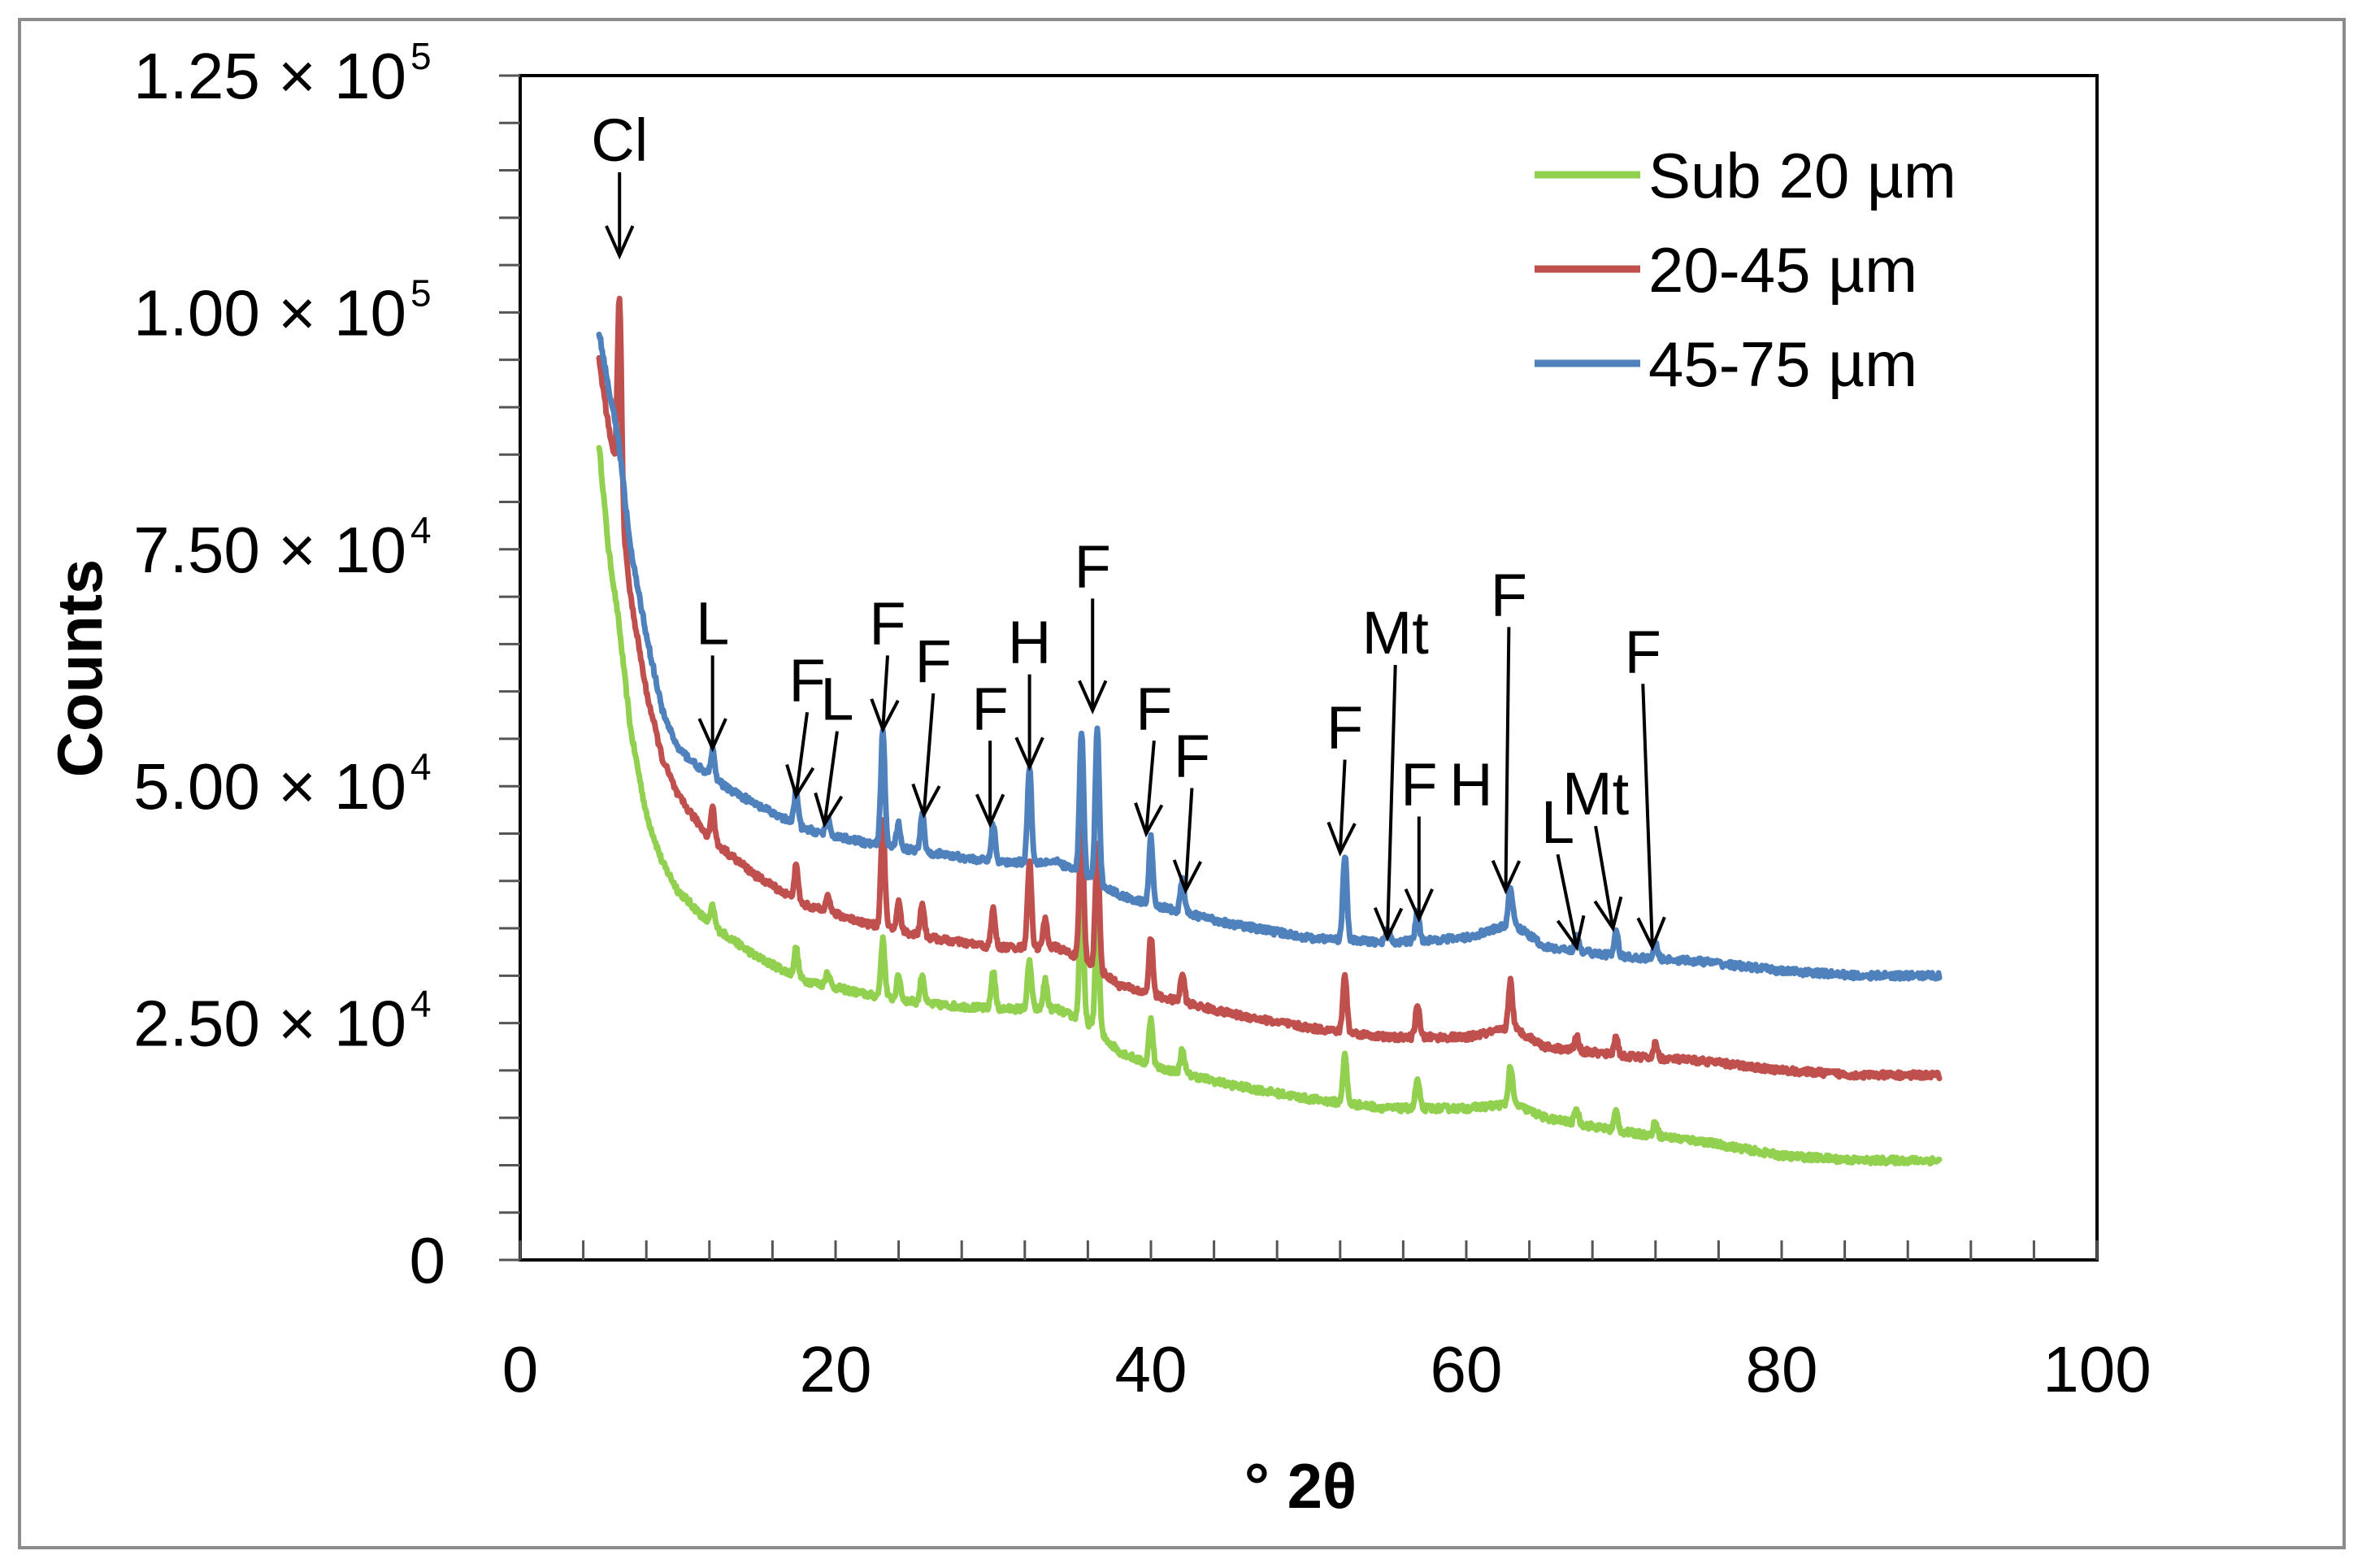 Image resolution: width=2362 pixels, height=1568 pixels. Describe the element at coordinates (269, 550) in the screenshot. I see `y-tick-label: 7.50 × 10` at that location.